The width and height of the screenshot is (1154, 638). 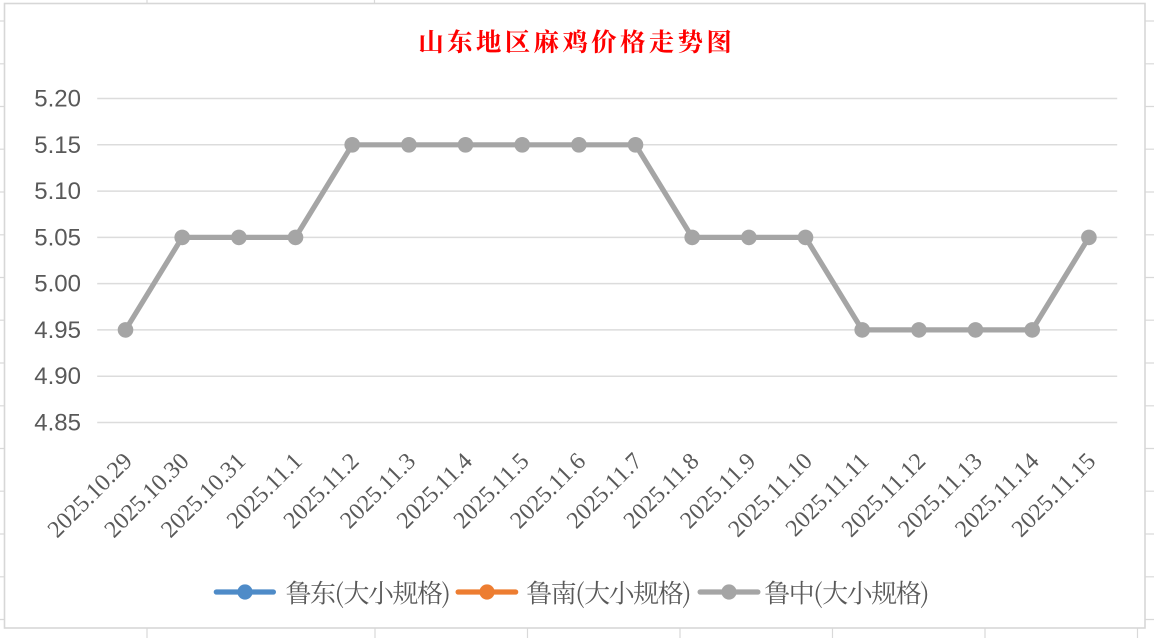 What do you see at coordinates (57, 330) in the screenshot?
I see `svg-text: 4.95` at bounding box center [57, 330].